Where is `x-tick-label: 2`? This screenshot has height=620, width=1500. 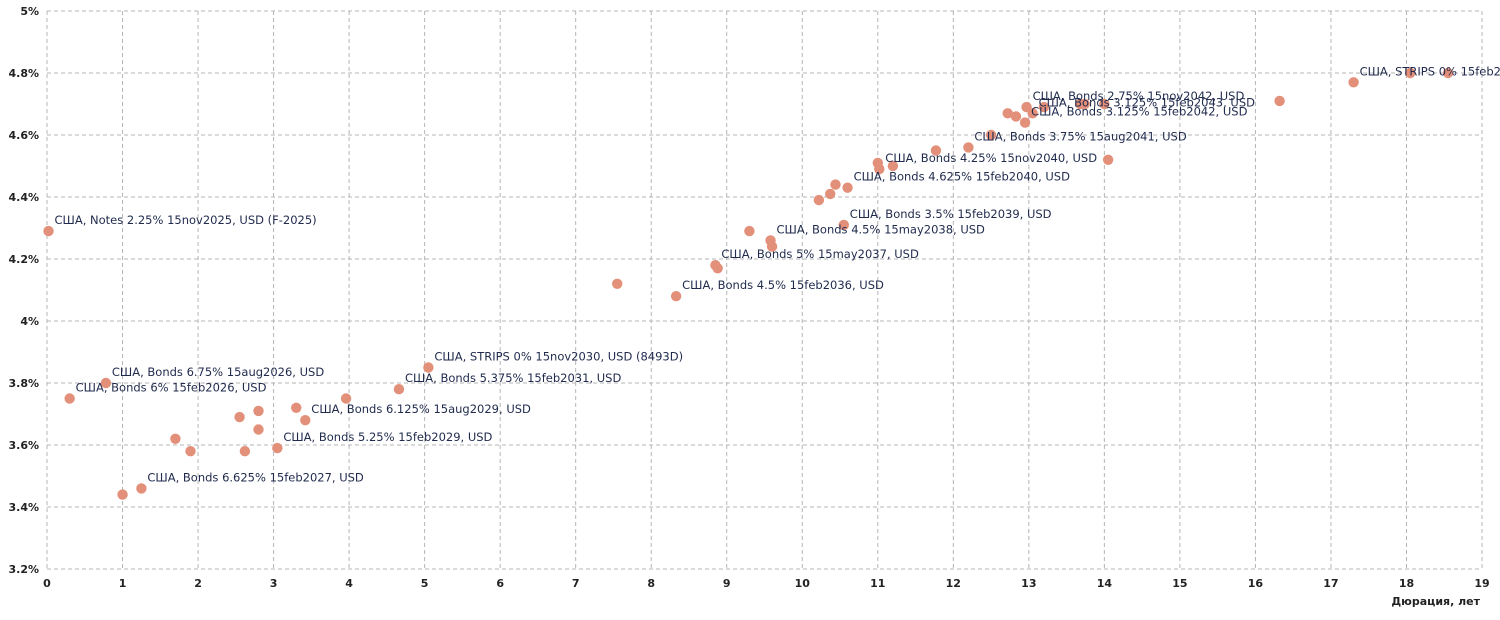 x-tick-label: 2 is located at coordinates (198, 583).